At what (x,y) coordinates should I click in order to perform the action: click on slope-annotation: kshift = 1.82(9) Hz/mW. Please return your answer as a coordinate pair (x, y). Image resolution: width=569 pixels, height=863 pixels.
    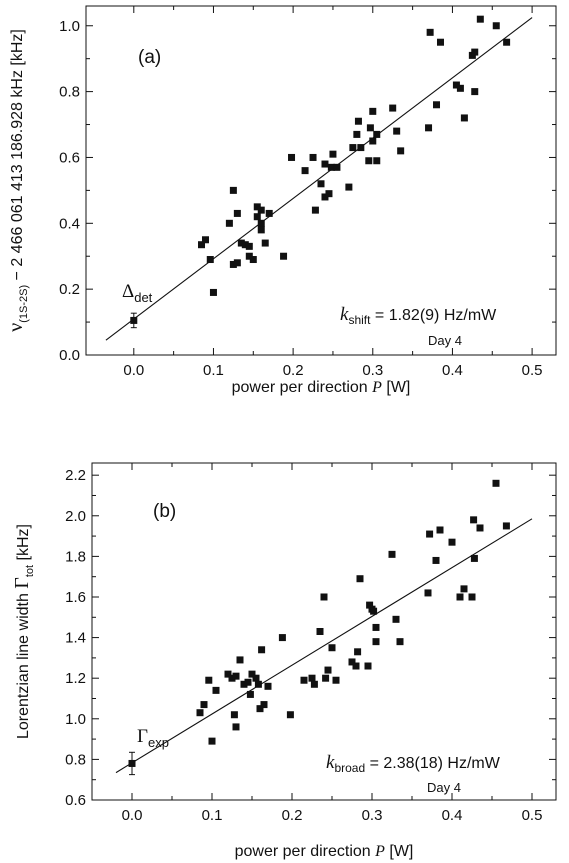
    Looking at the image, I should click on (418, 315).